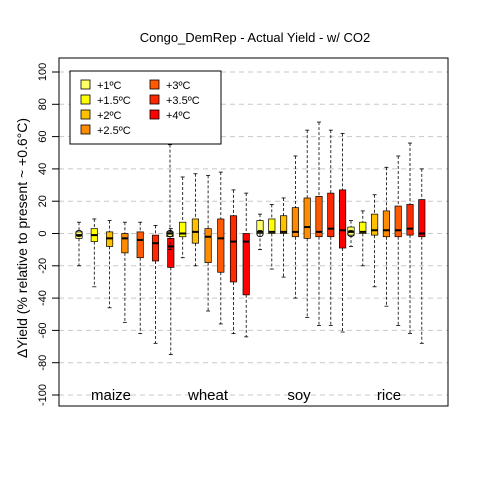 This screenshot has height=485, width=480. What do you see at coordinates (43, 136) in the screenshot?
I see `y-tick-label: 60` at bounding box center [43, 136].